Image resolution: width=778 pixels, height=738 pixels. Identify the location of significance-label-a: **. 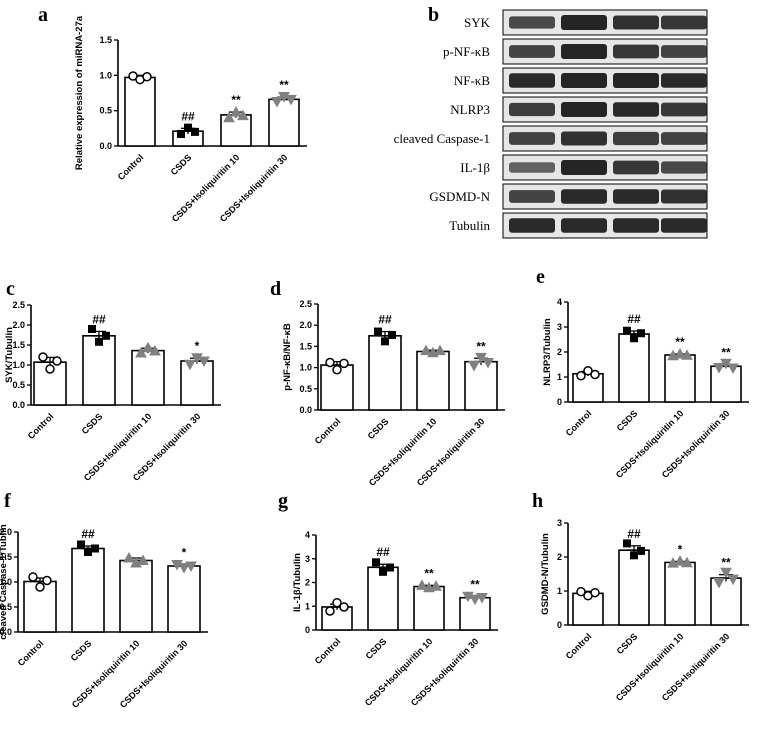
(284, 85).